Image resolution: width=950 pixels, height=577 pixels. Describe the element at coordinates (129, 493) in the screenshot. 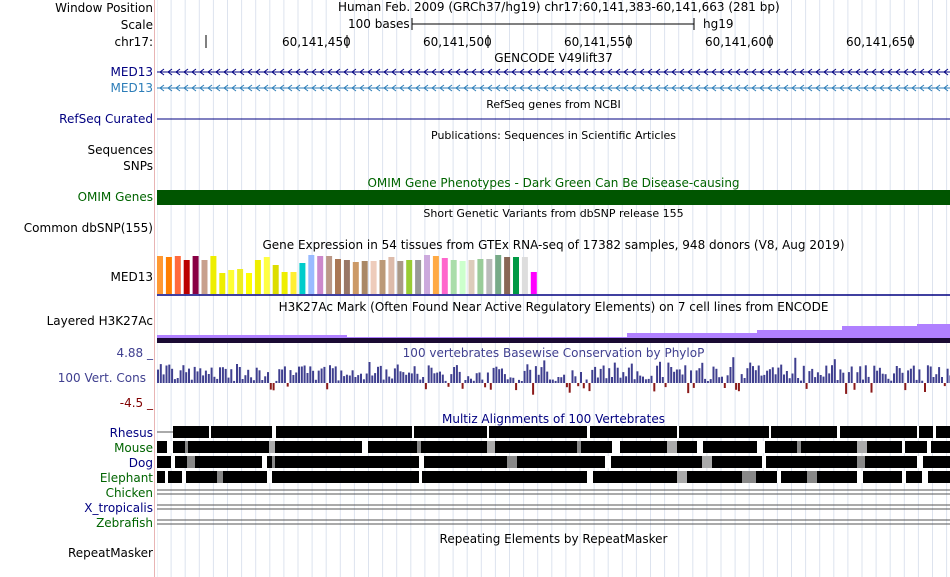

I see `species-label-chicken: Chicken` at that location.